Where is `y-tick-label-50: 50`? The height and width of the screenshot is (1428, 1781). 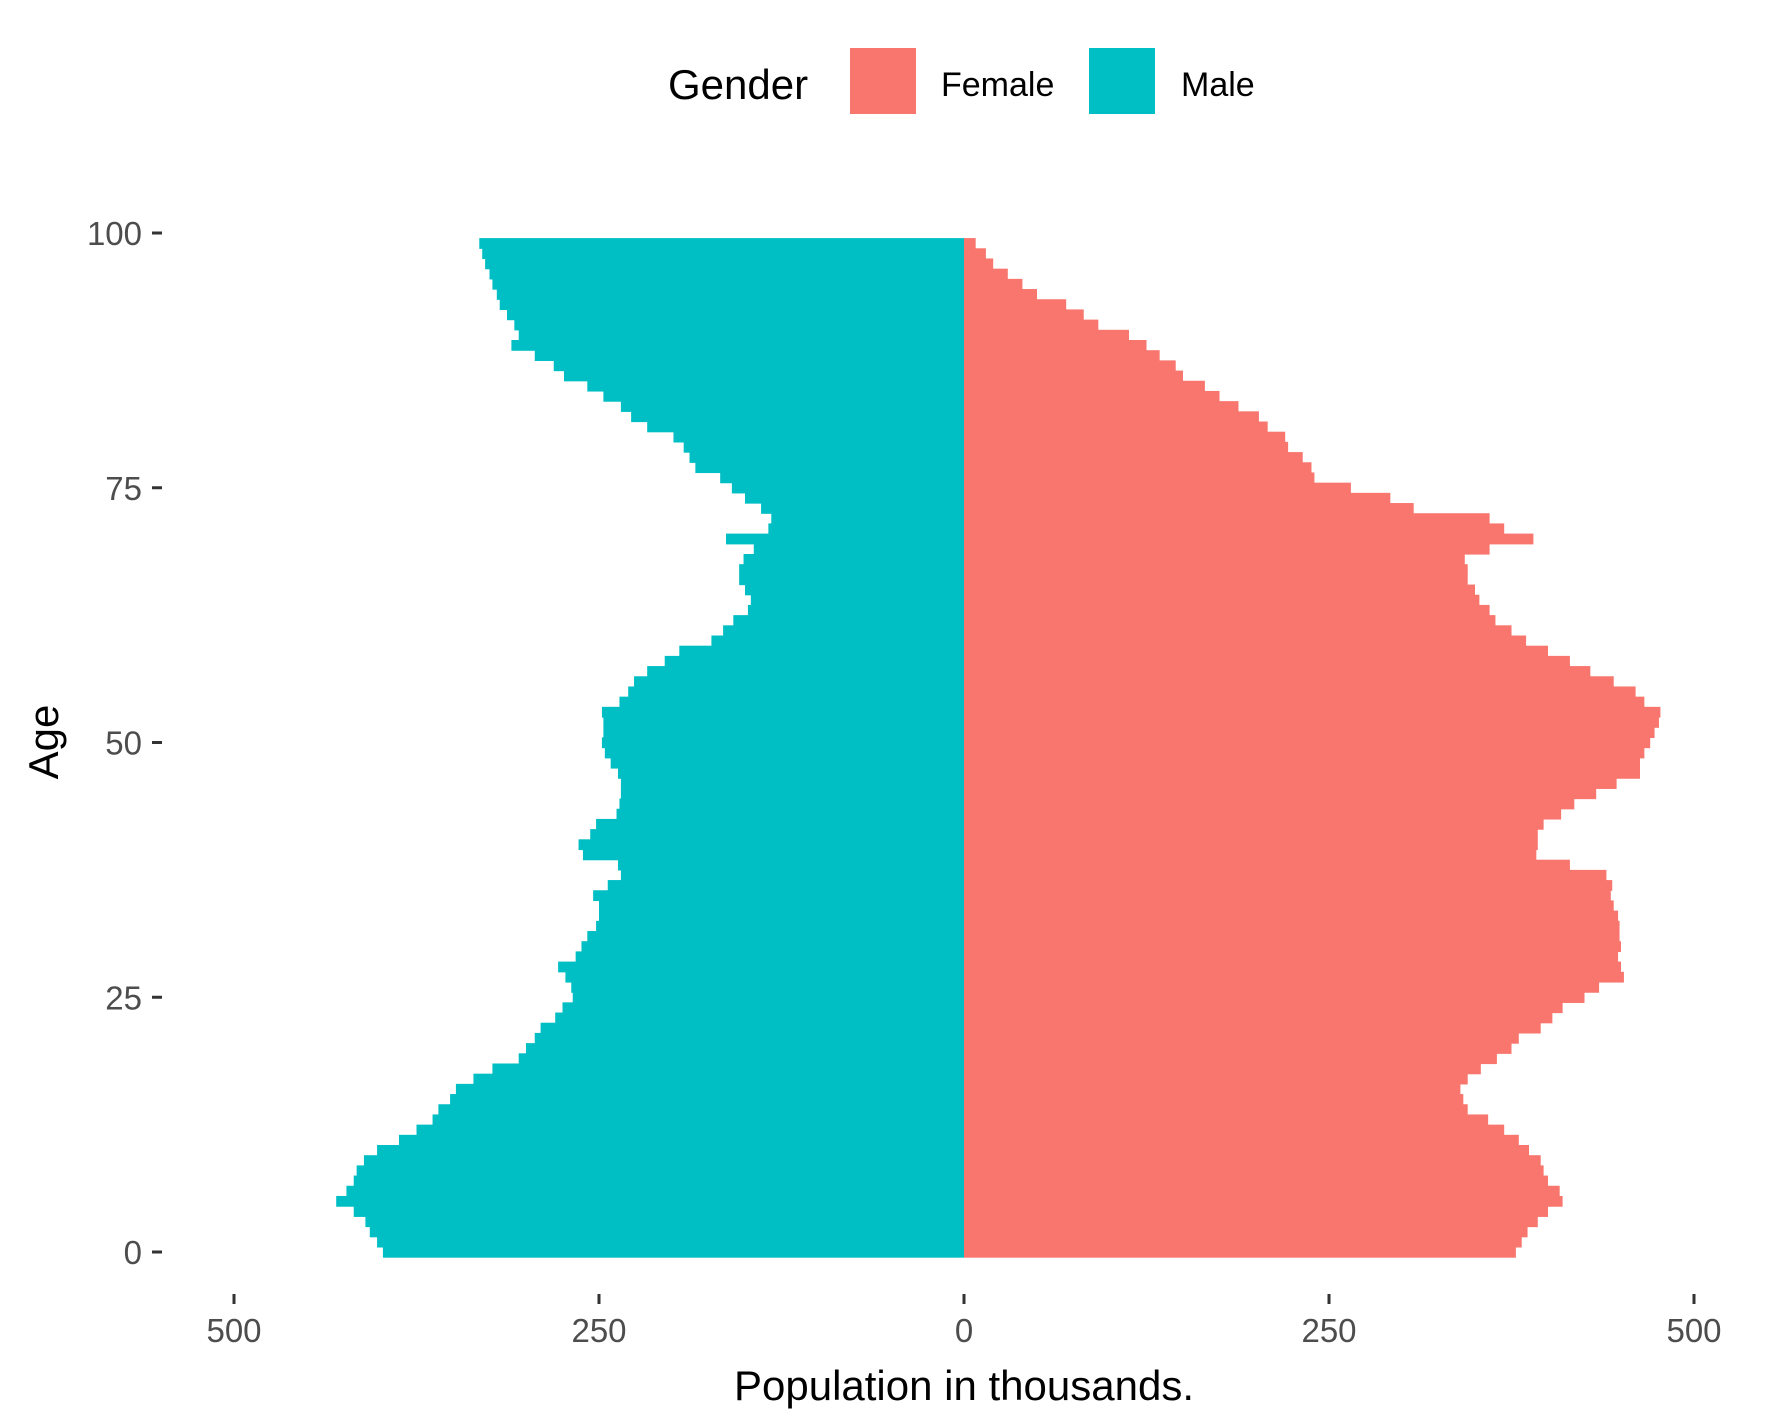 y-tick-label-50: 50 is located at coordinates (123, 743).